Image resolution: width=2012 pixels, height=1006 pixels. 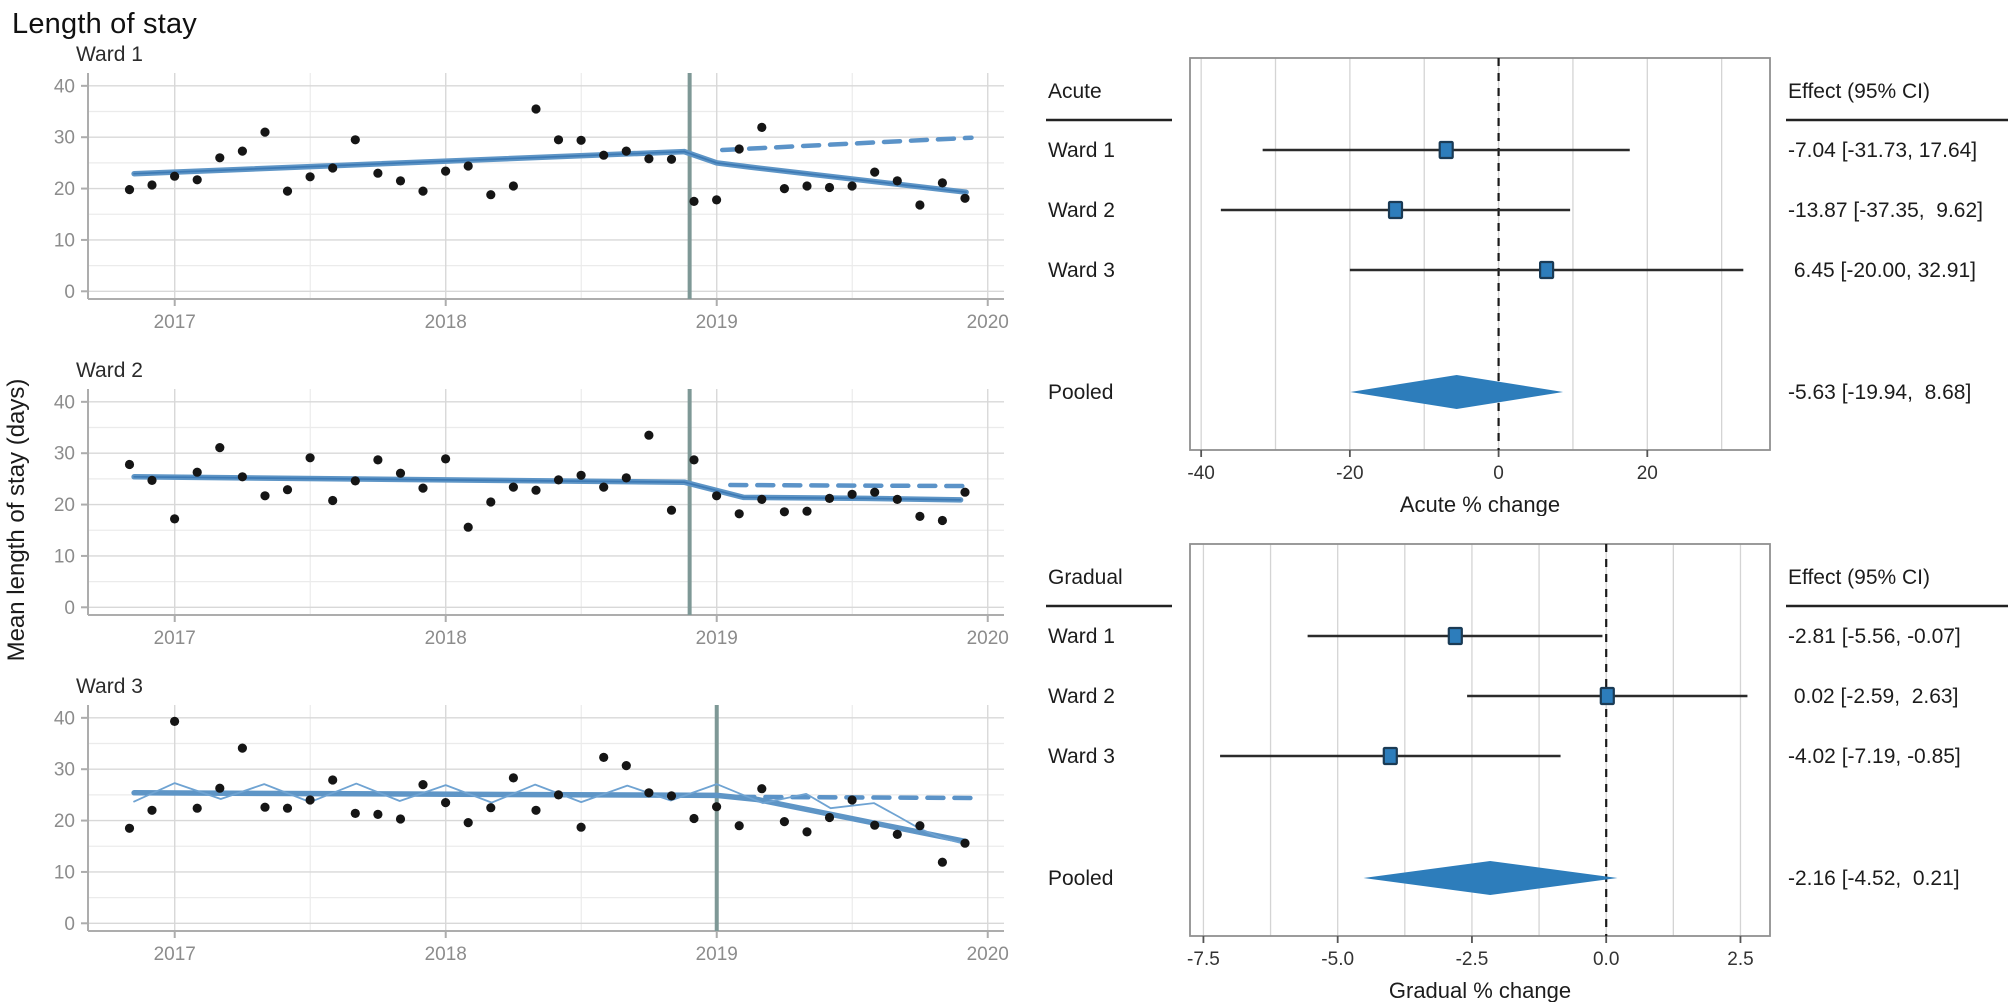 What do you see at coordinates (846, 144) in the screenshot?
I see `counterfactual-line` at bounding box center [846, 144].